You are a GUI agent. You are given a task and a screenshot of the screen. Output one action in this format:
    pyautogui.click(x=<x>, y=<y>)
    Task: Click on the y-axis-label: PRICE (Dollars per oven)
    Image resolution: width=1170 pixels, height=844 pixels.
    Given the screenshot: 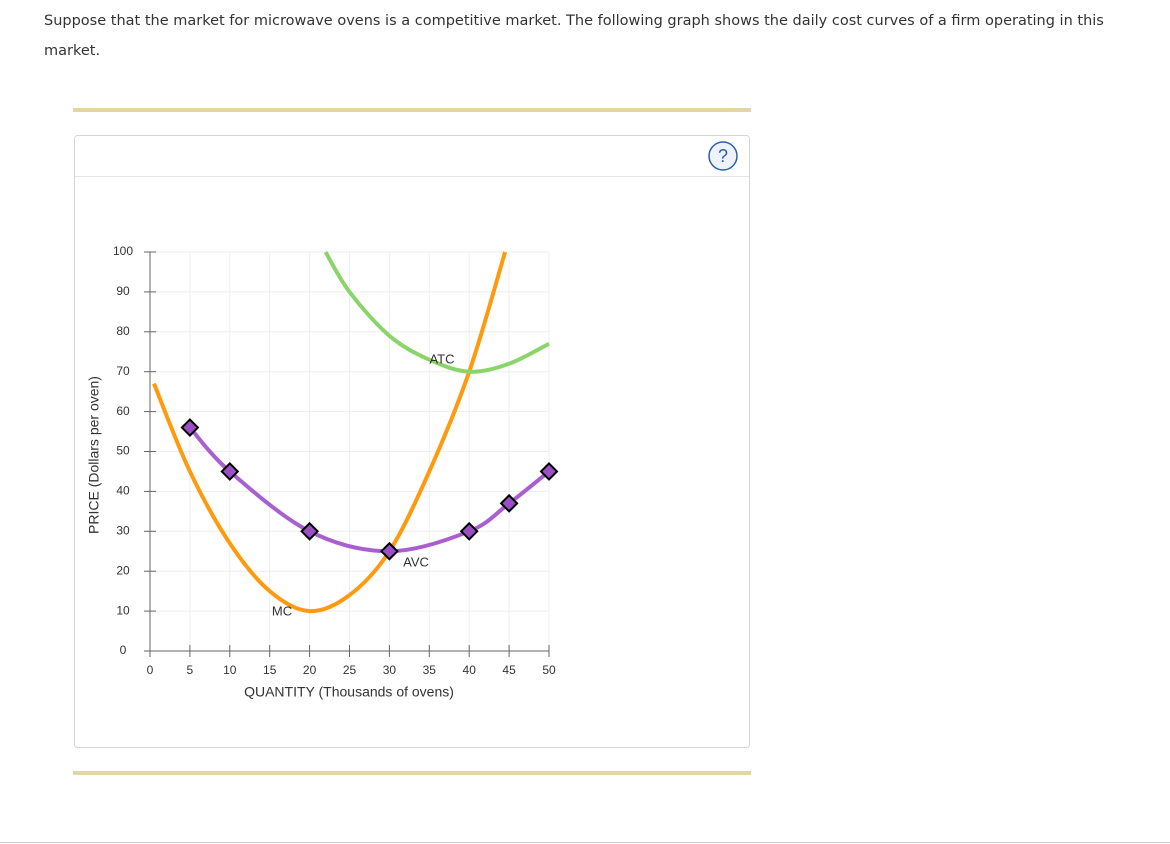 What is the action you would take?
    pyautogui.click(x=94, y=455)
    